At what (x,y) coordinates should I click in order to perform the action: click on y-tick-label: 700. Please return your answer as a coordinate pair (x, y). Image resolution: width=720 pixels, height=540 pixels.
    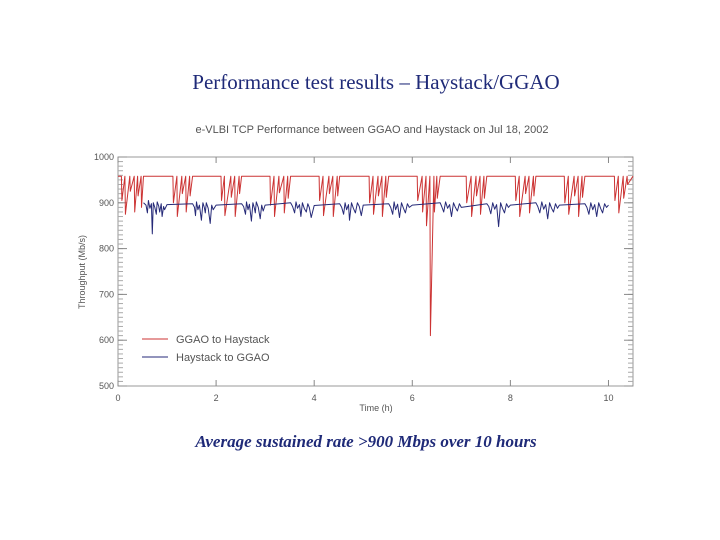
    Looking at the image, I should click on (106, 294).